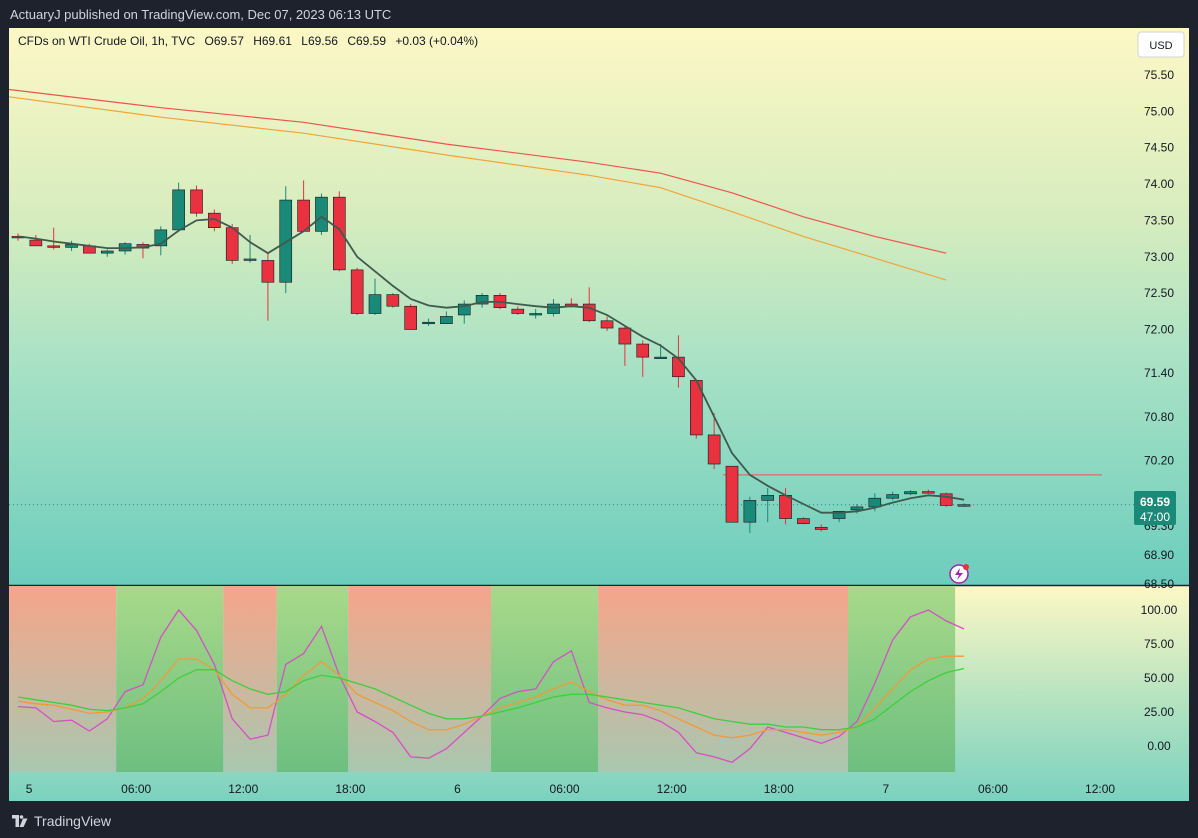 This screenshot has height=838, width=1198. Describe the element at coordinates (1159, 610) in the screenshot. I see `oscillator-tick-label: 100.00` at that location.